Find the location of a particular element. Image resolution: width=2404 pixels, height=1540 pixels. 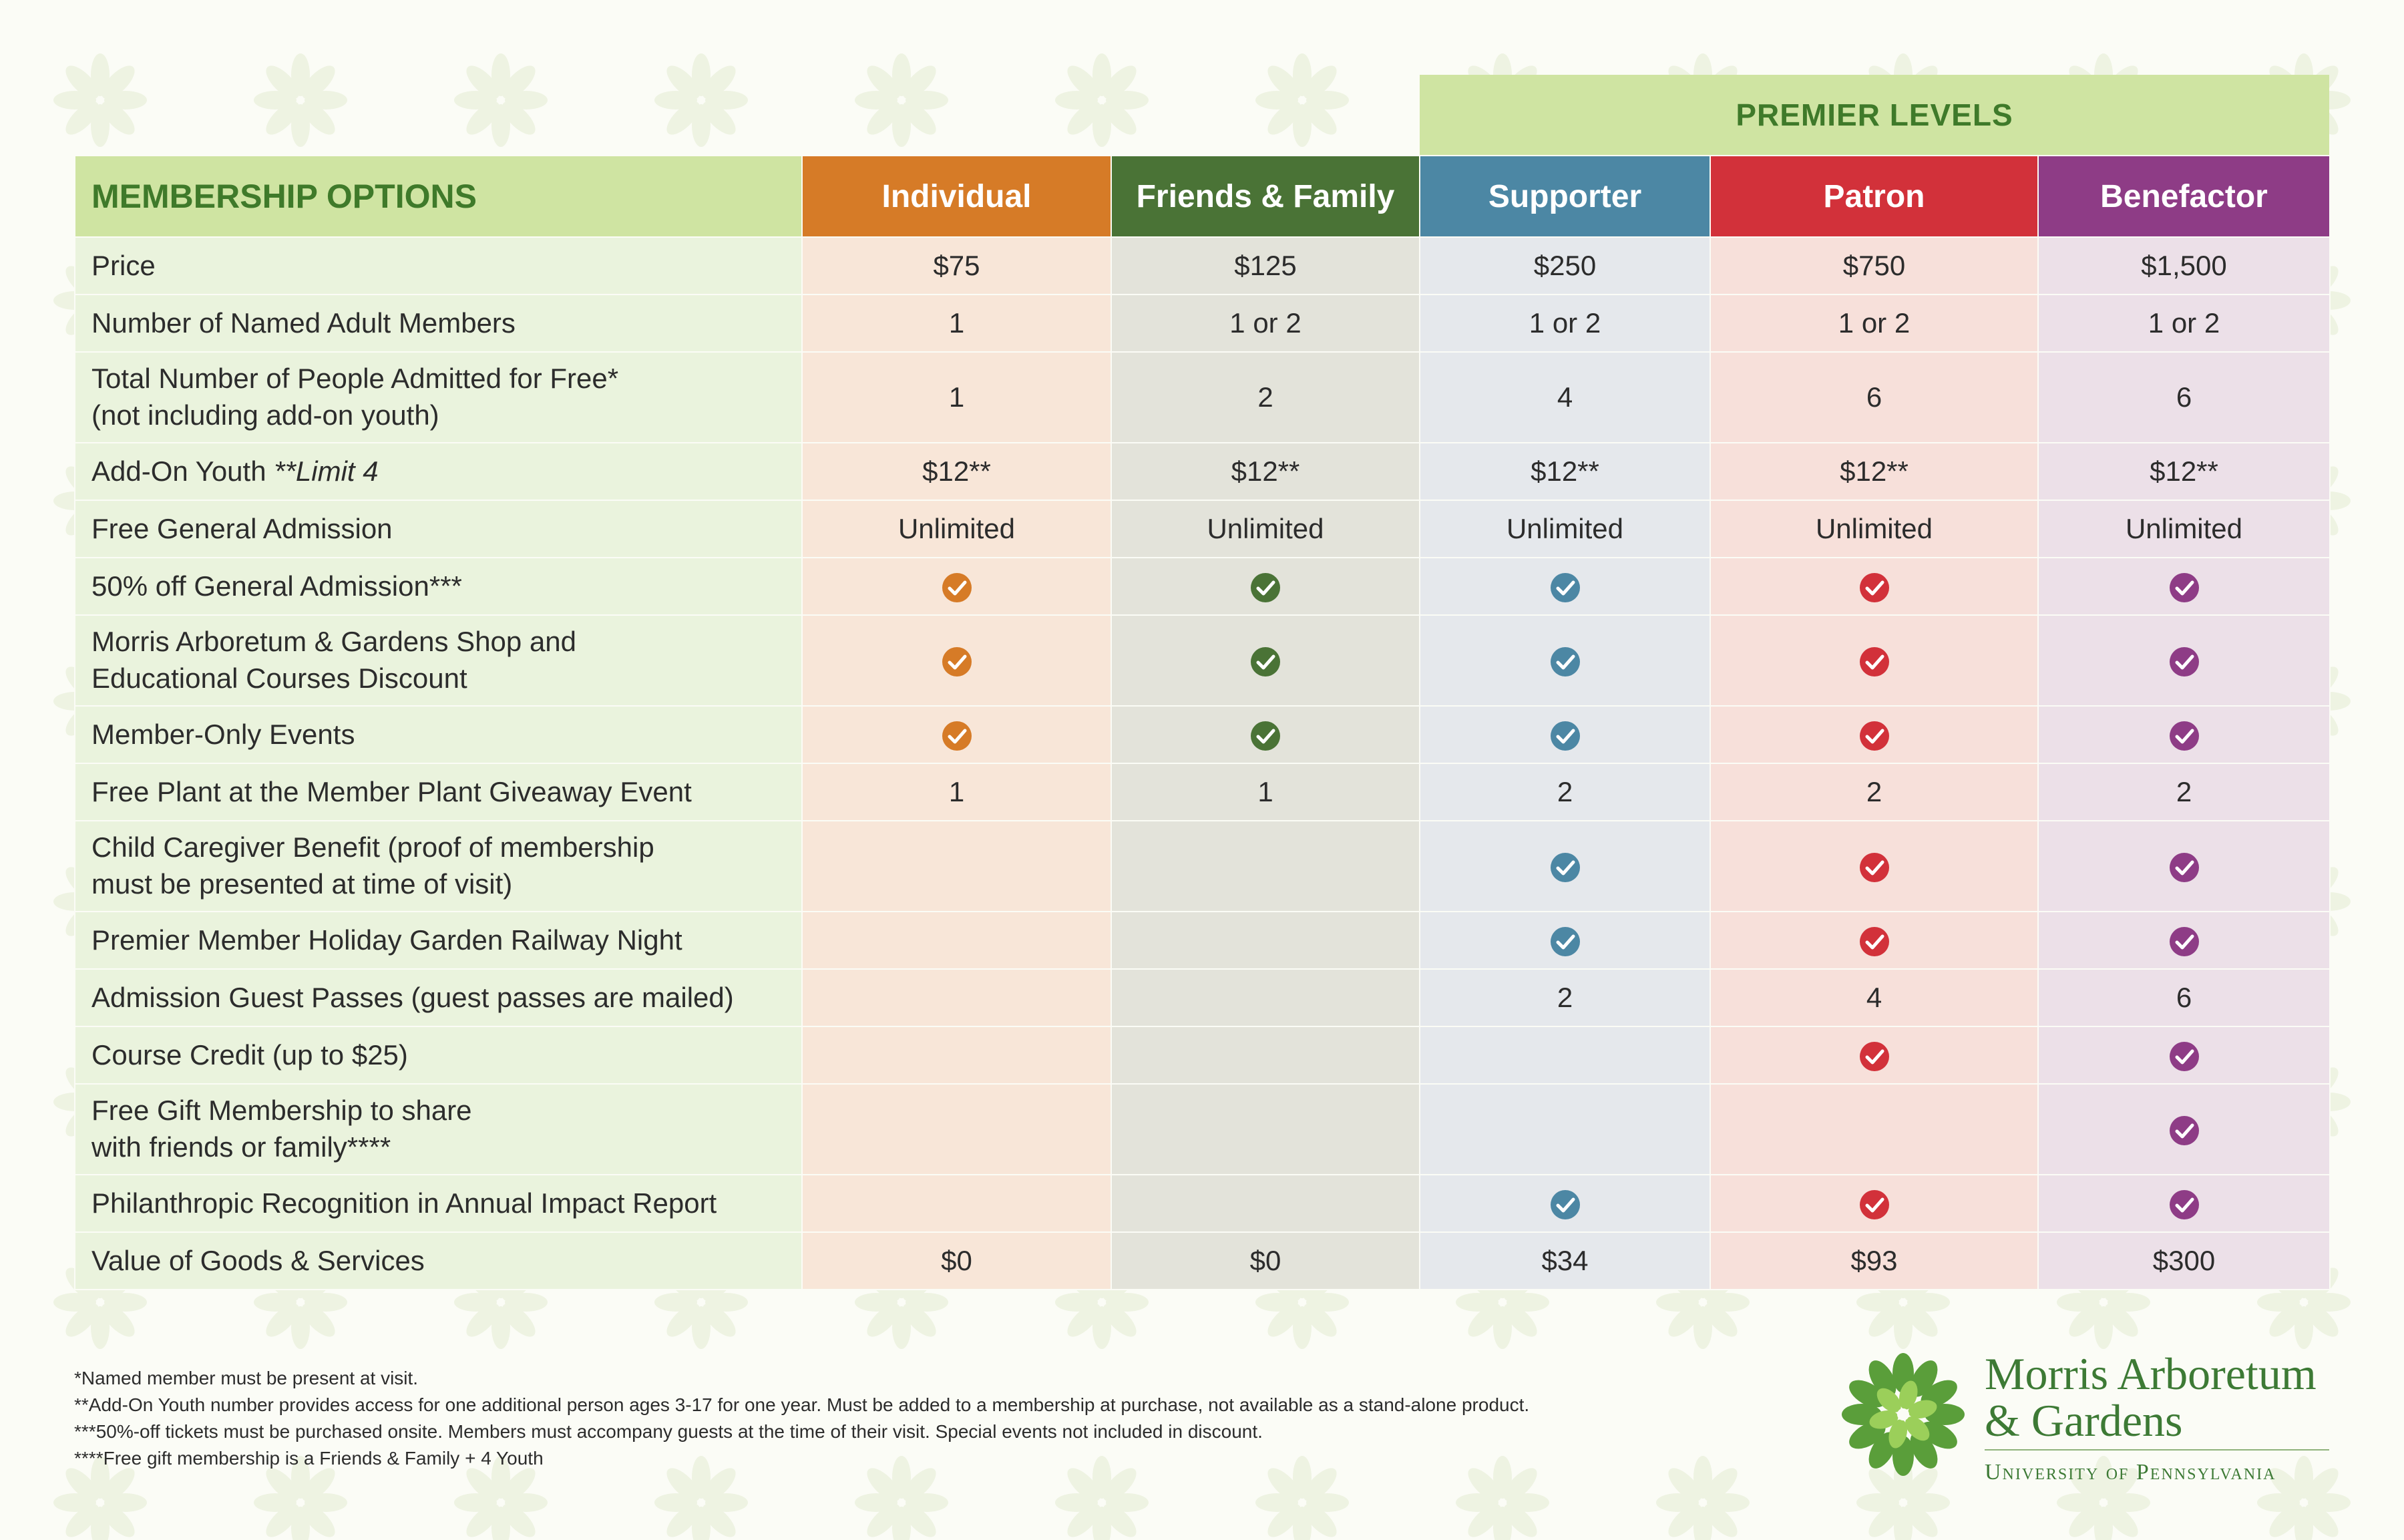

table-cell: $0 is located at coordinates (1265, 1260).